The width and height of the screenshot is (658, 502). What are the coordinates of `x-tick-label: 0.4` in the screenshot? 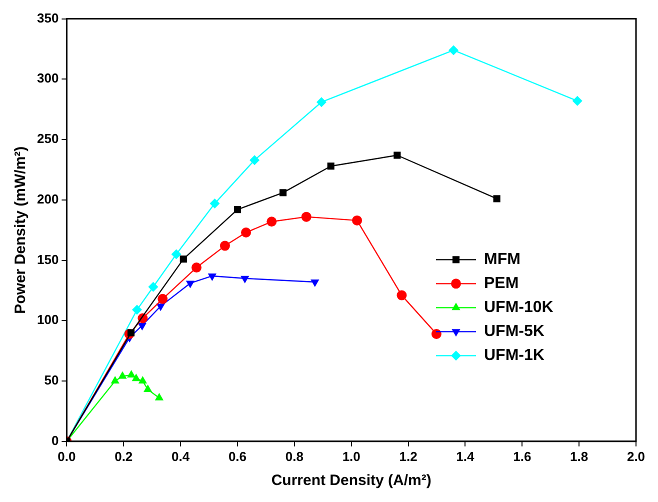 It's located at (181, 456).